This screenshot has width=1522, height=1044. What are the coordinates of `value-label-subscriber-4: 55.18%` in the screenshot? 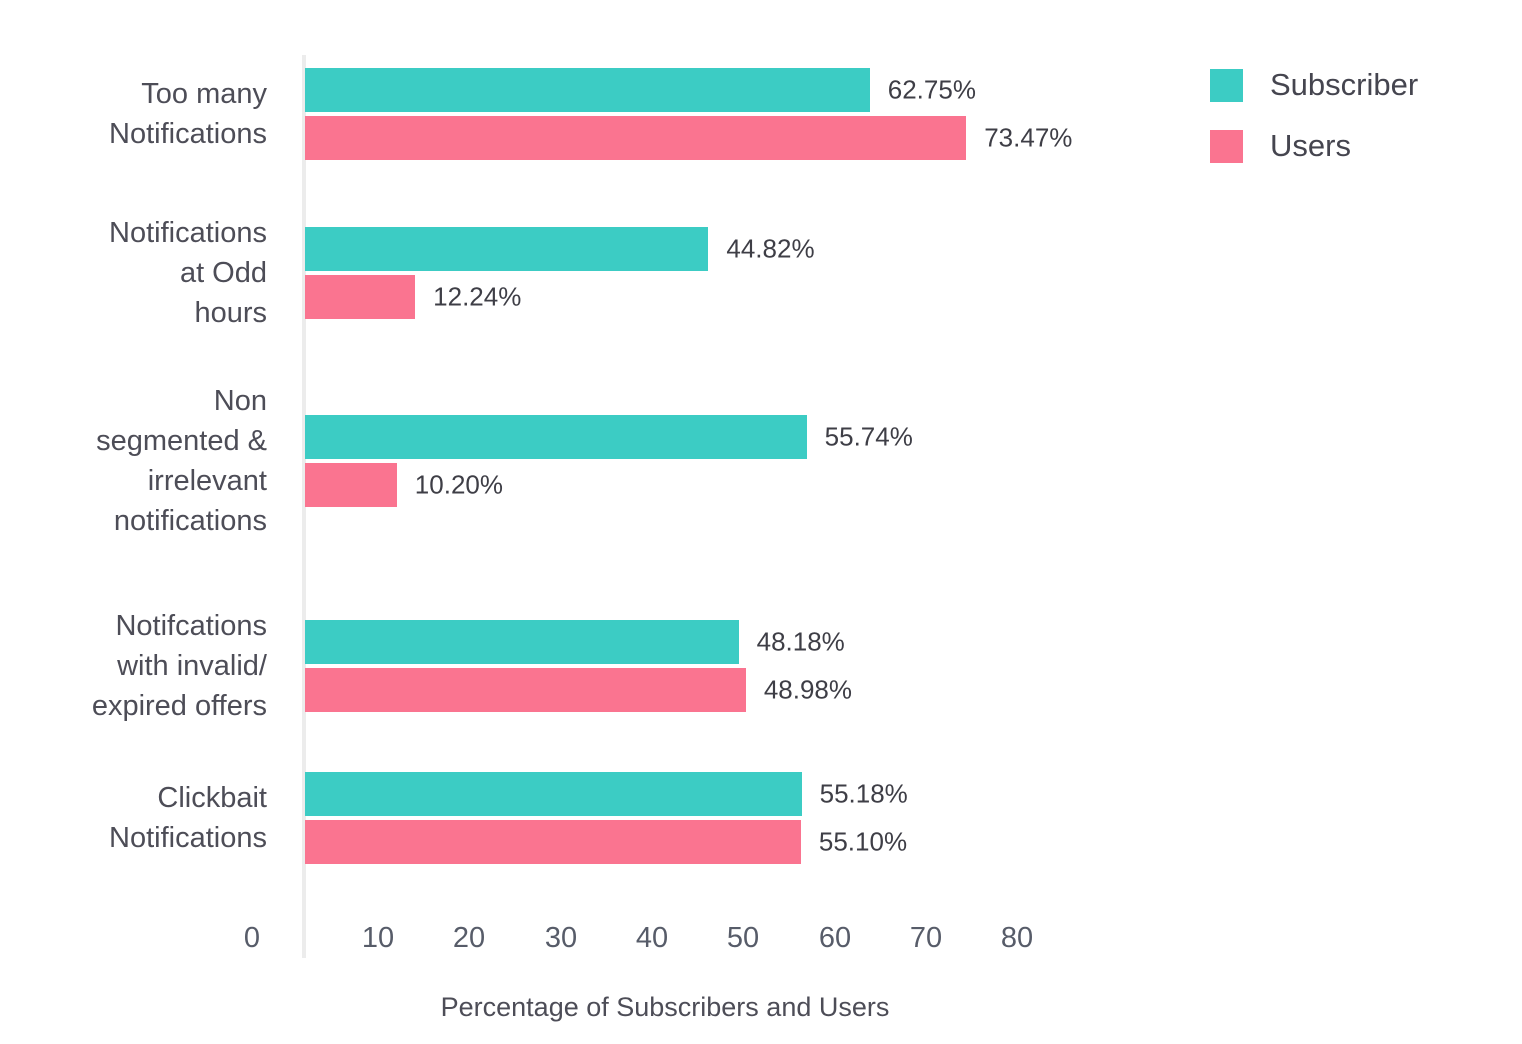 It's located at (863, 793).